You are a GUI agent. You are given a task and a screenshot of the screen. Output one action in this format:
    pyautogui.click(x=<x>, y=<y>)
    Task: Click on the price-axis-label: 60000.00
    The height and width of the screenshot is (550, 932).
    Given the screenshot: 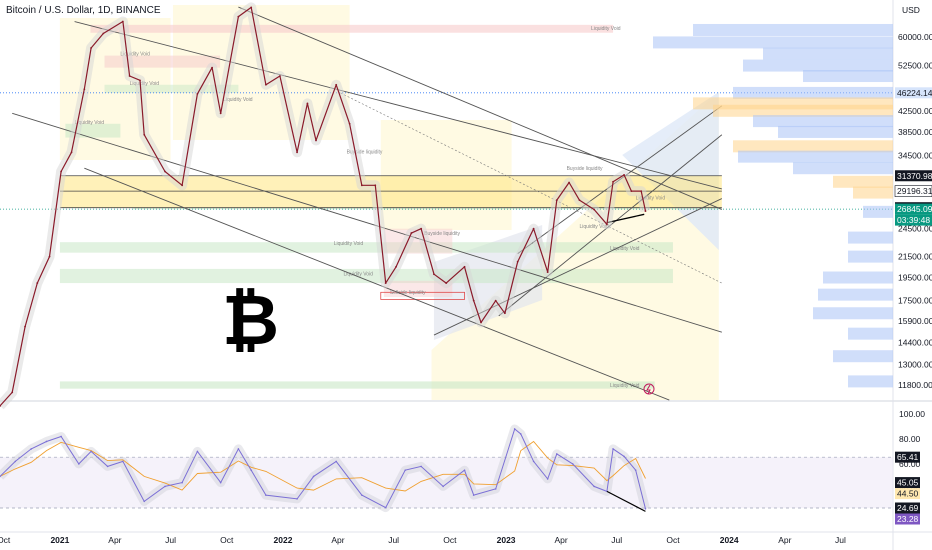 What is the action you would take?
    pyautogui.click(x=915, y=37)
    